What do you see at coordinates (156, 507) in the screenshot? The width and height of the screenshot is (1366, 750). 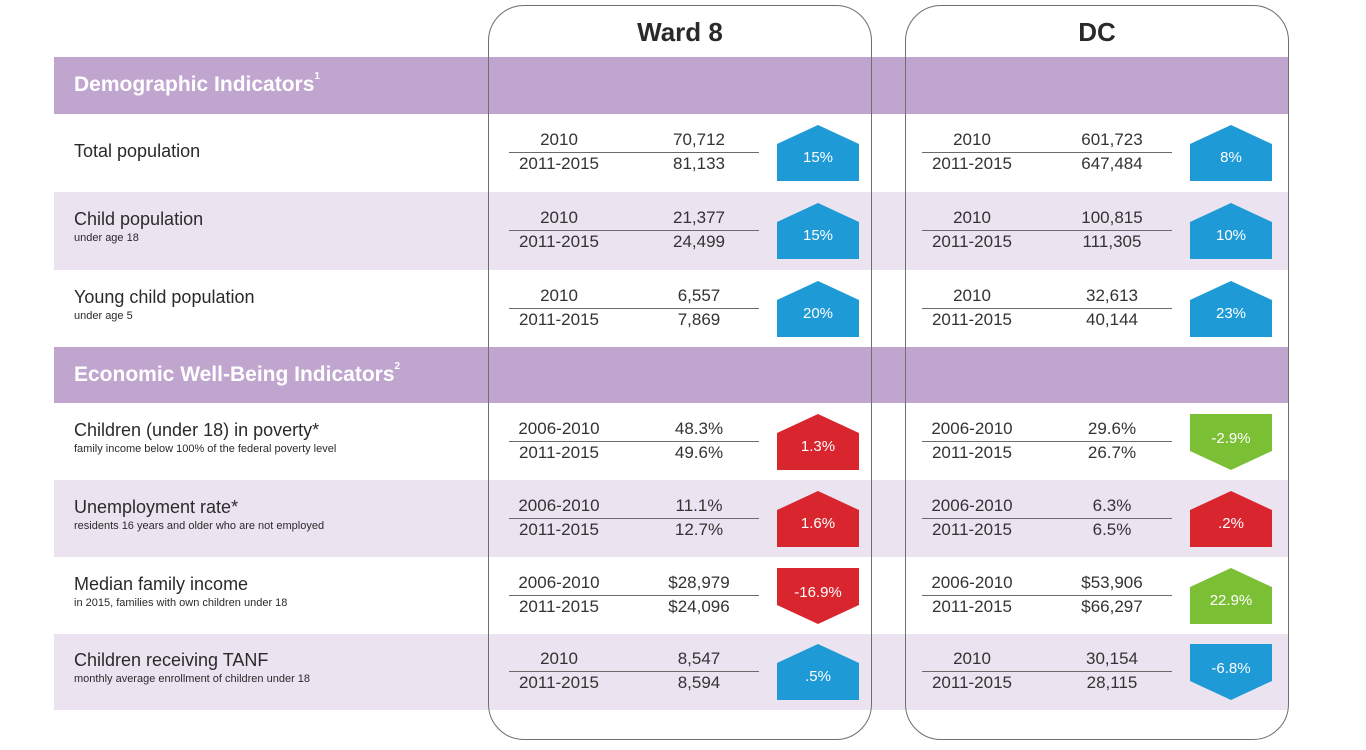 I see `indicator-name: Unemployment rate*` at bounding box center [156, 507].